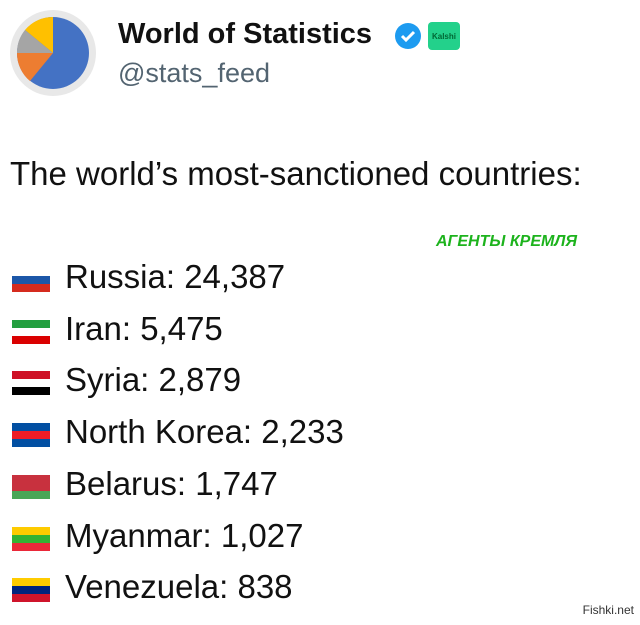 The width and height of the screenshot is (640, 625). What do you see at coordinates (245, 34) in the screenshot?
I see `account-name: World of Statistics` at bounding box center [245, 34].